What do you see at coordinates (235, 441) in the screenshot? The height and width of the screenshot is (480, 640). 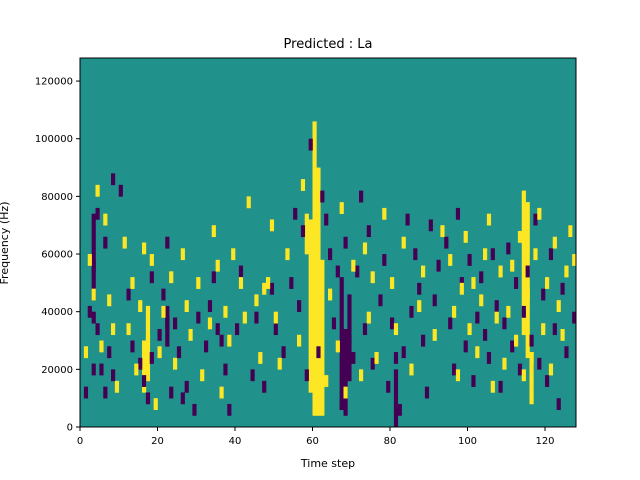 I see `x-tick-label: 40` at bounding box center [235, 441].